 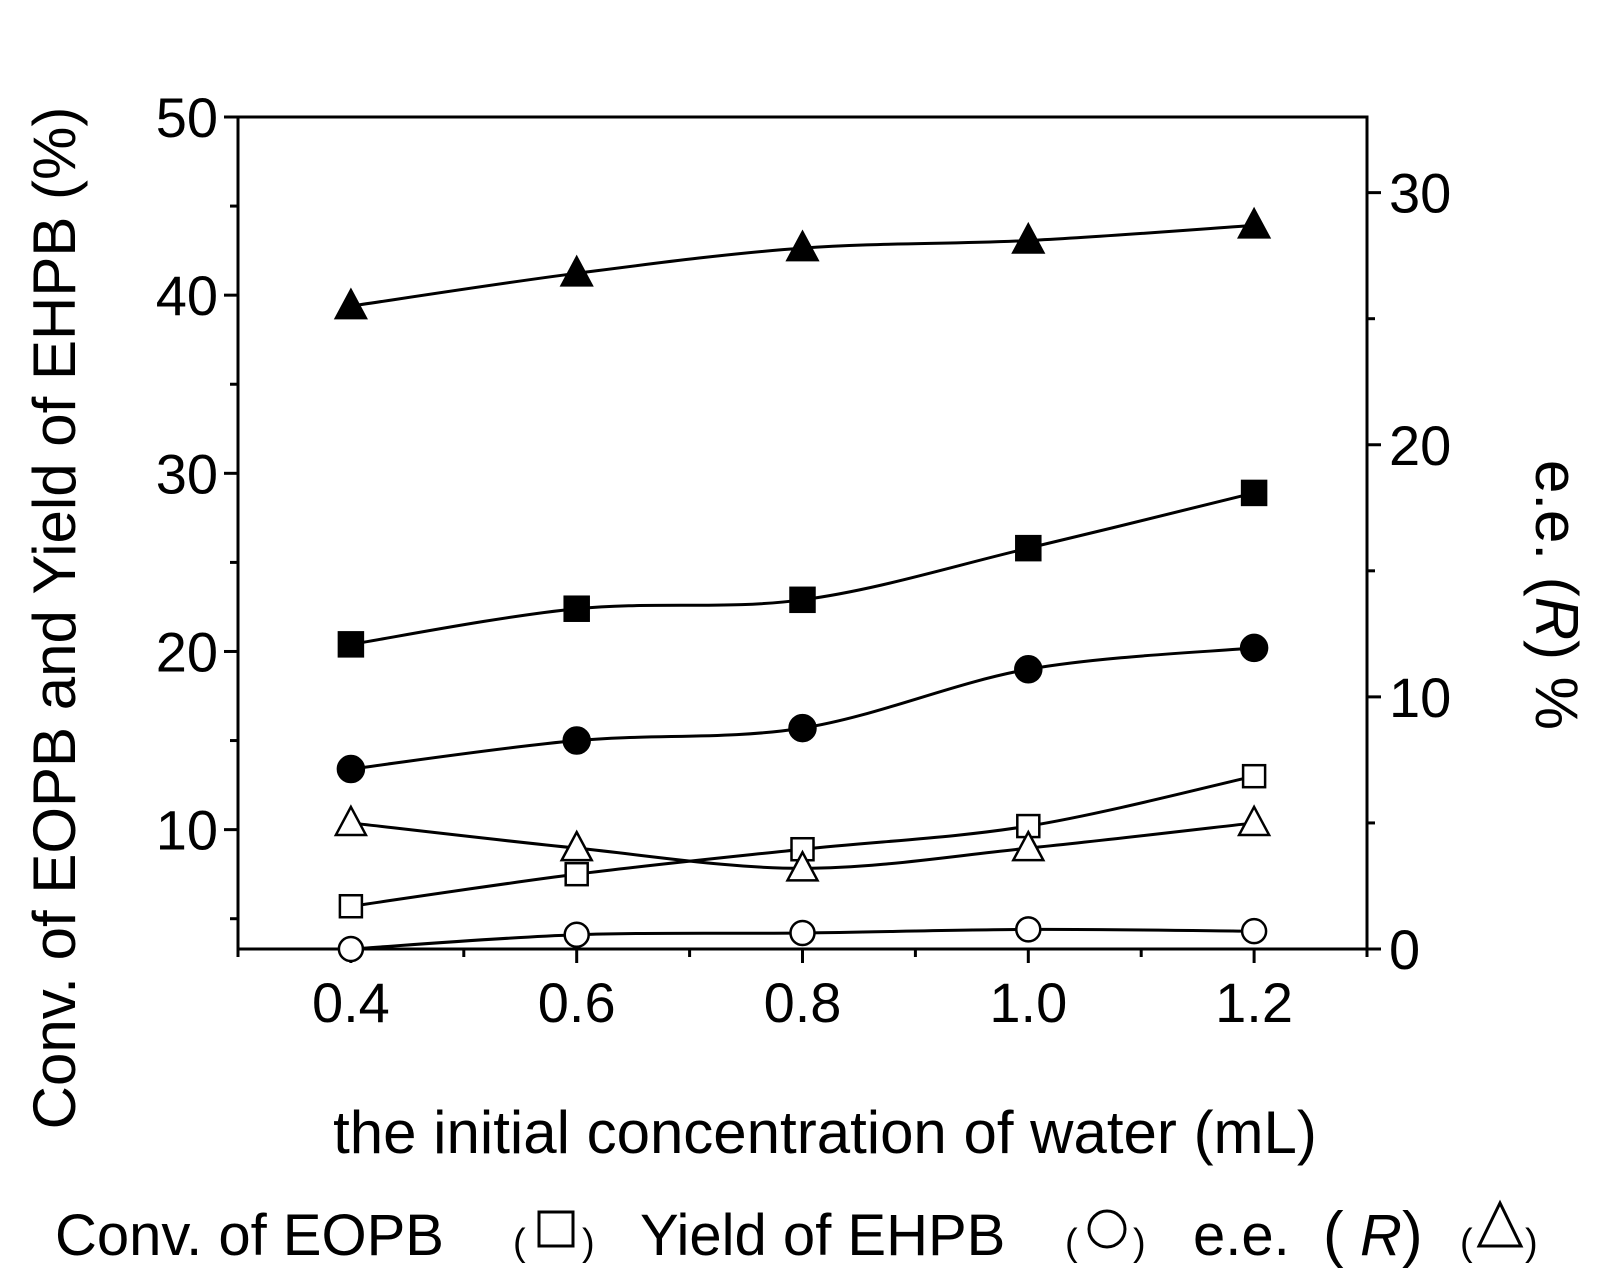 I want to click on legend-paren-open-1: (, so click(x=519, y=1243).